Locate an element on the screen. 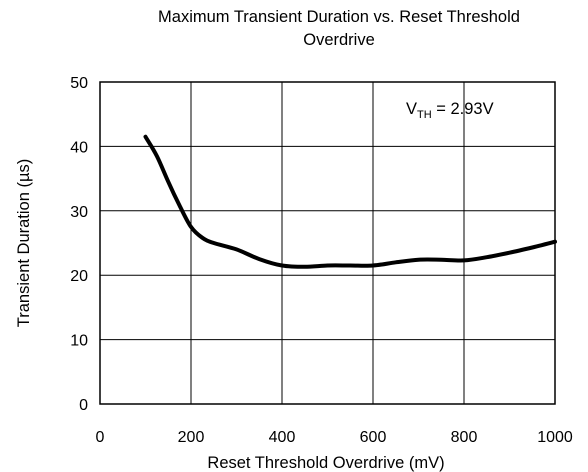 This screenshot has height=472, width=588. x-tick-labels: 0 200 400 600 800 1000 is located at coordinates (334, 437).